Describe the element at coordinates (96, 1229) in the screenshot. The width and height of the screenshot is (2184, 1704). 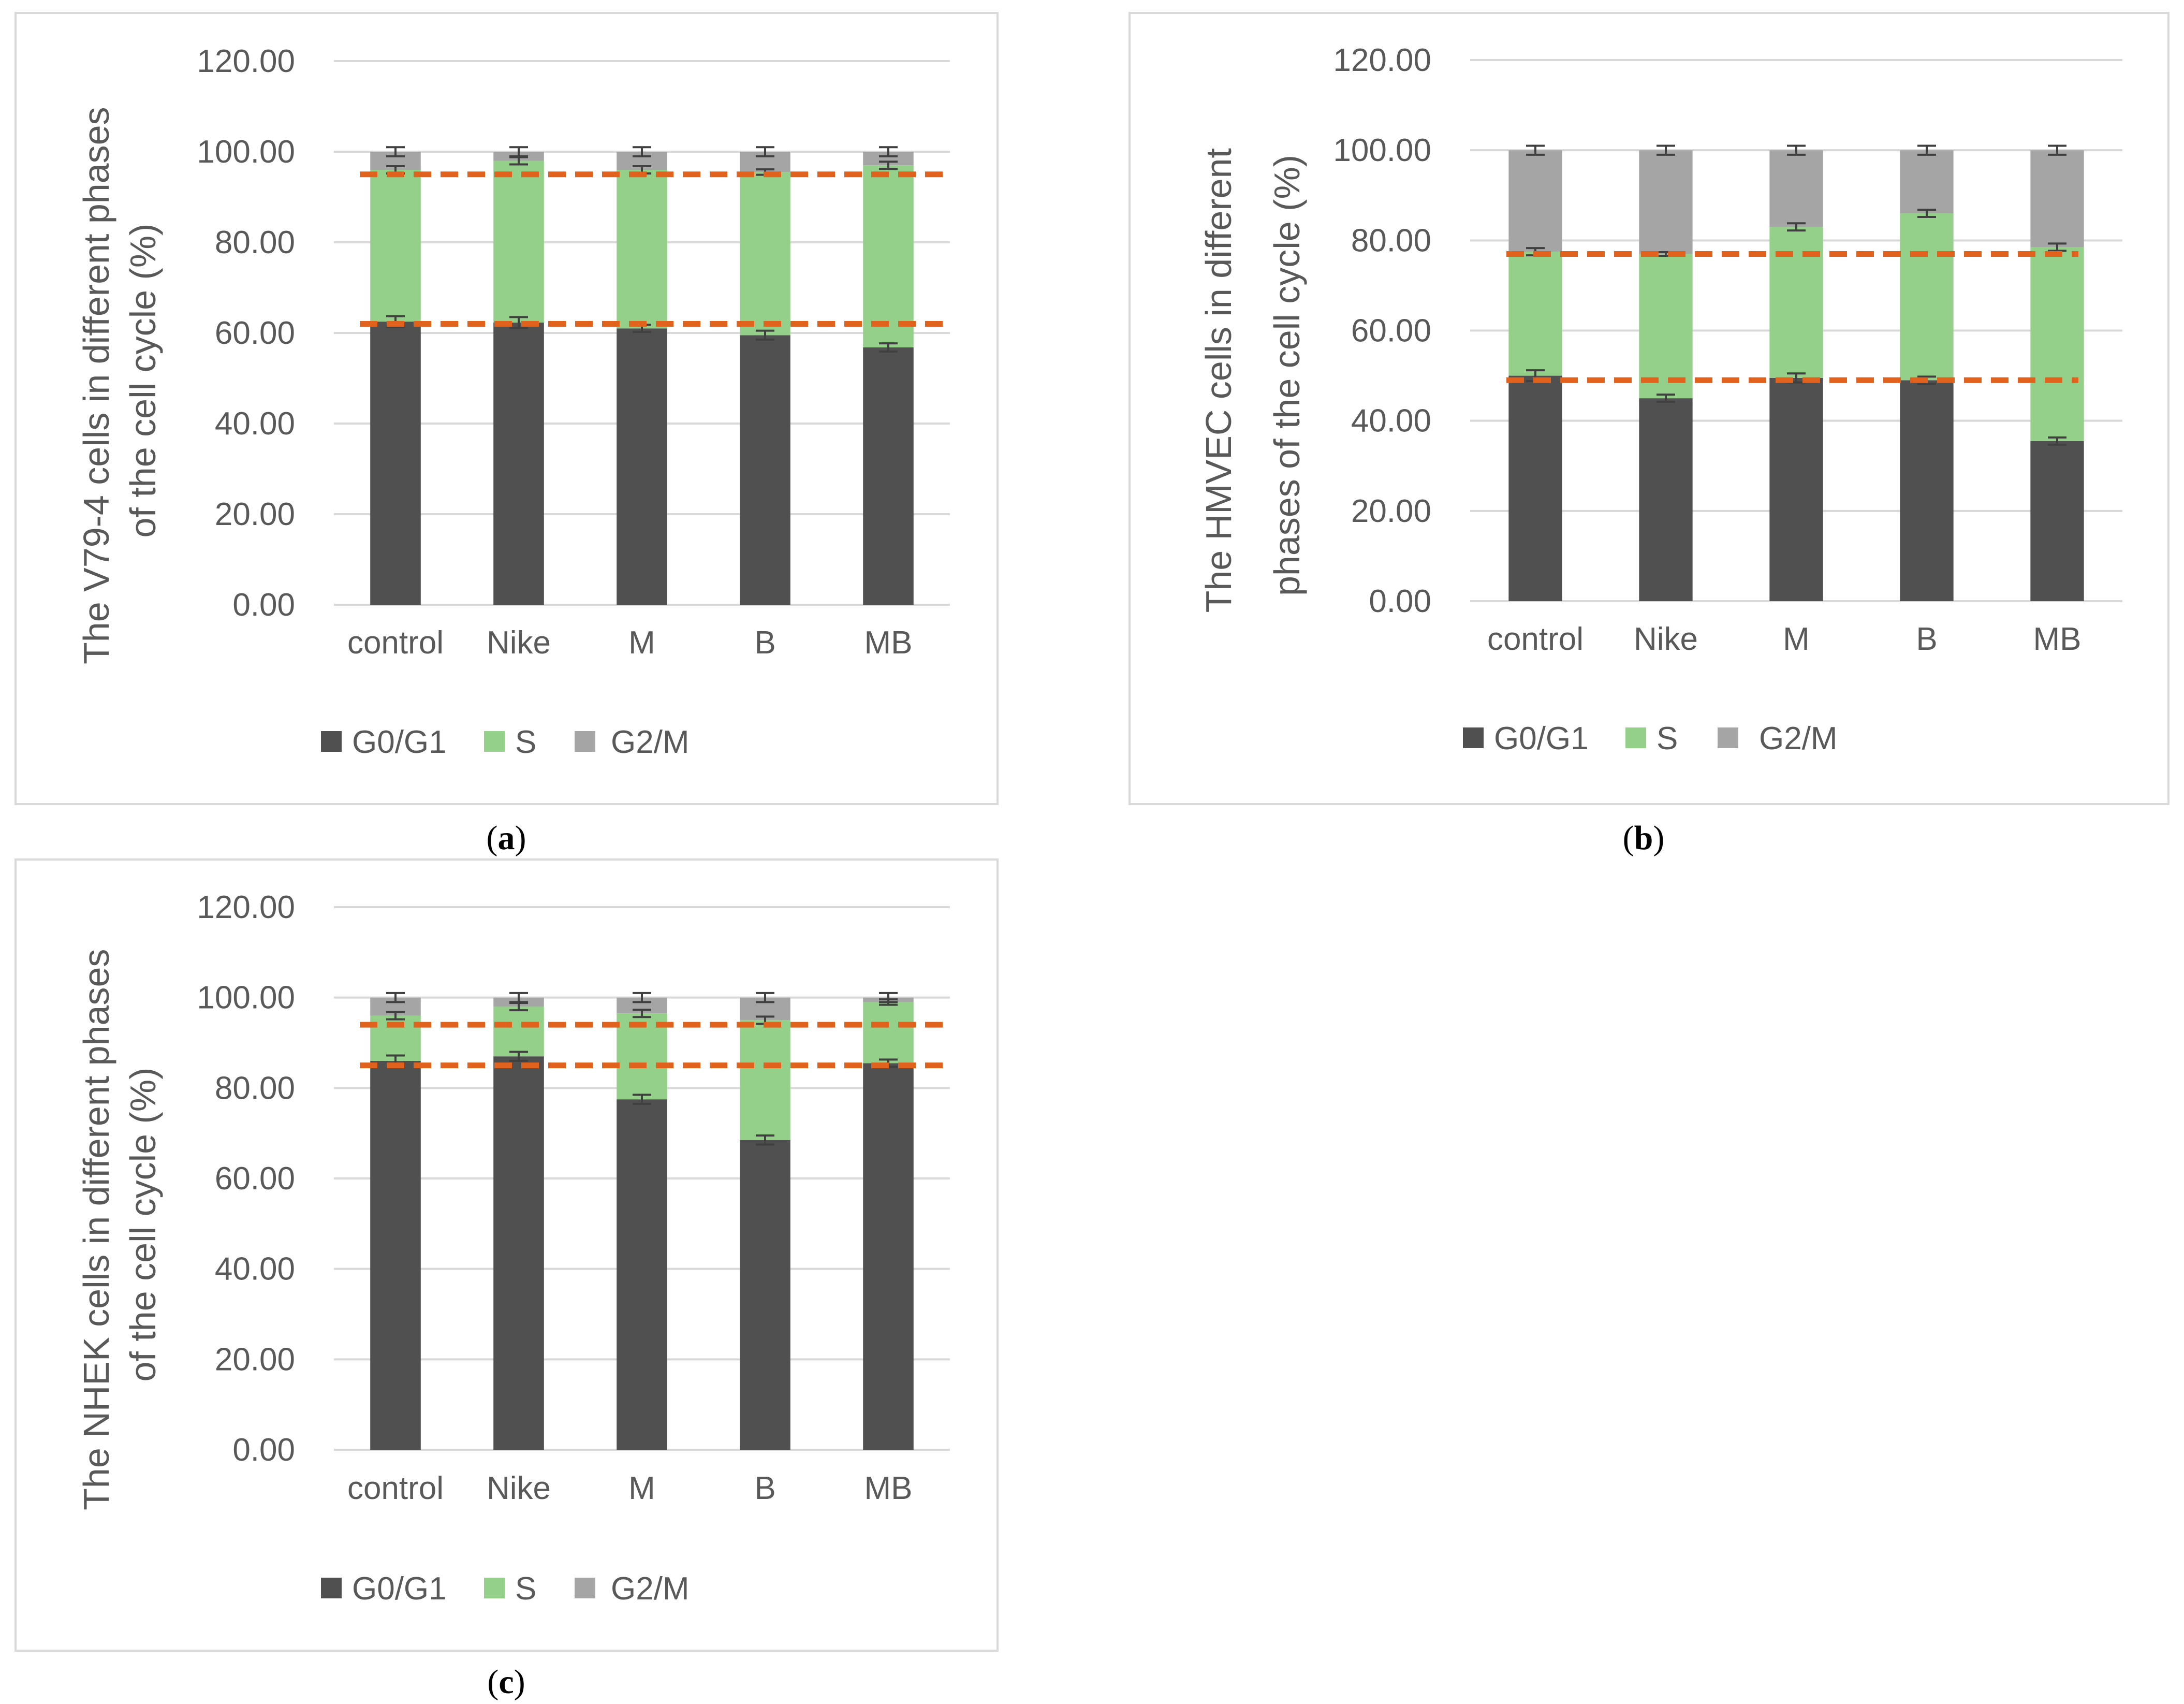
I see `panel-c-ylabel-line1: The NHEK cells in different phases` at that location.